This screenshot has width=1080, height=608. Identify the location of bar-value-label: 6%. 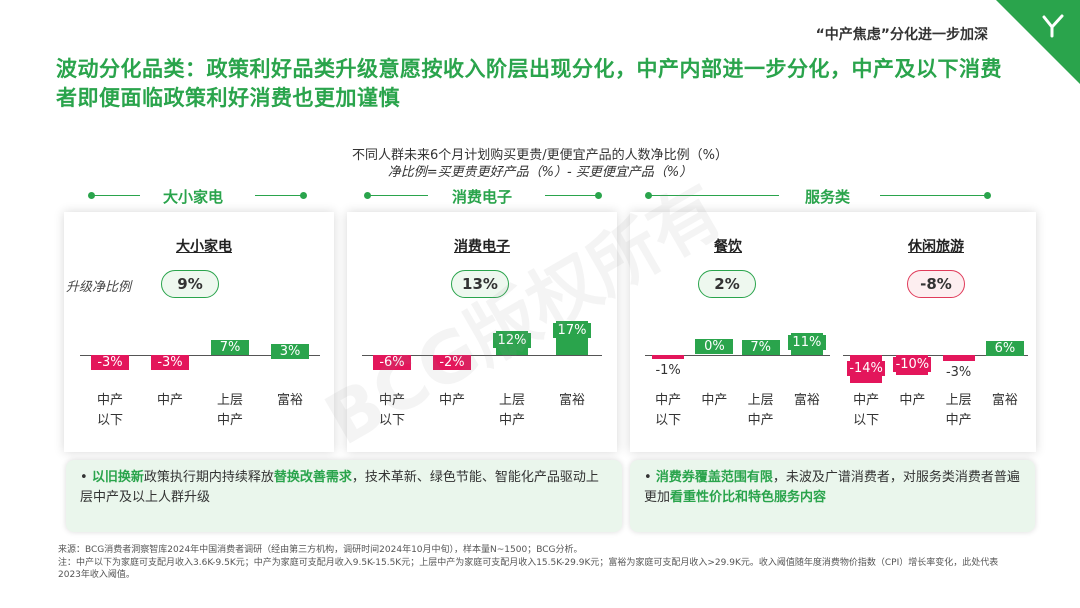
(1004, 348).